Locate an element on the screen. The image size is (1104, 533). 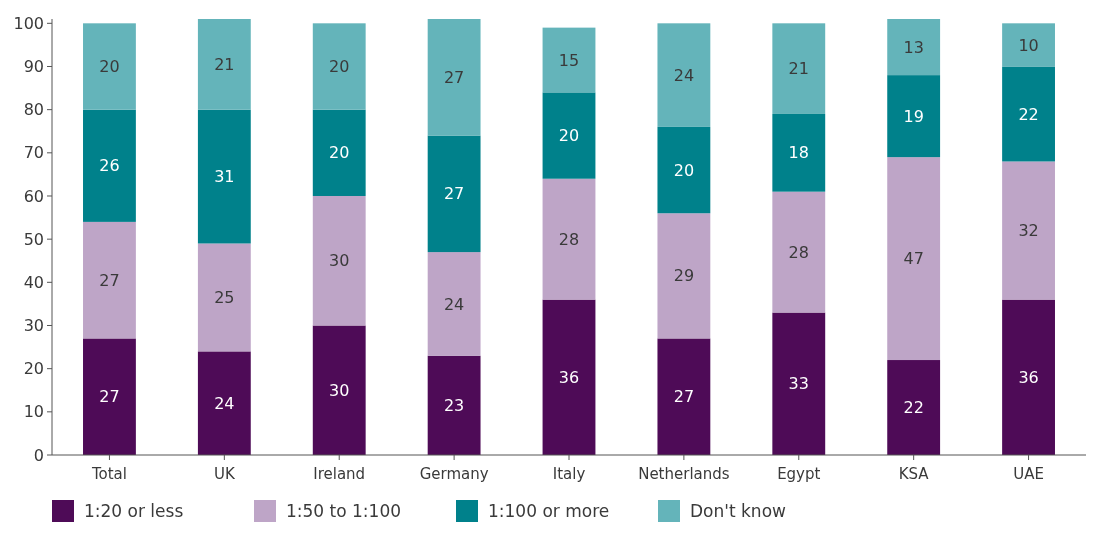
data-label: 32 is located at coordinates (1028, 231).